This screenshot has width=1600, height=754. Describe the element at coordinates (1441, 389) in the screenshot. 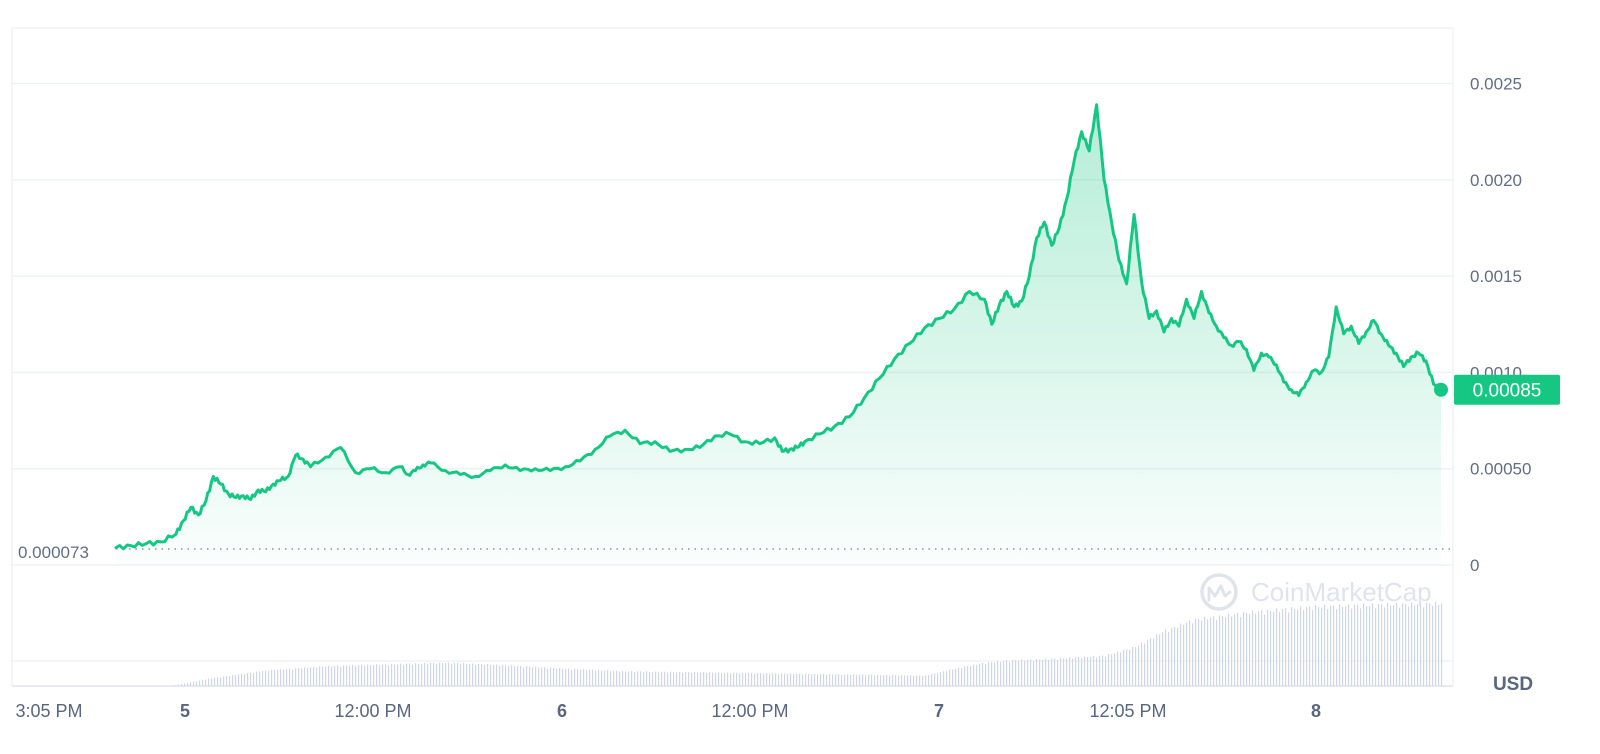

I see `current-price-dot` at that location.